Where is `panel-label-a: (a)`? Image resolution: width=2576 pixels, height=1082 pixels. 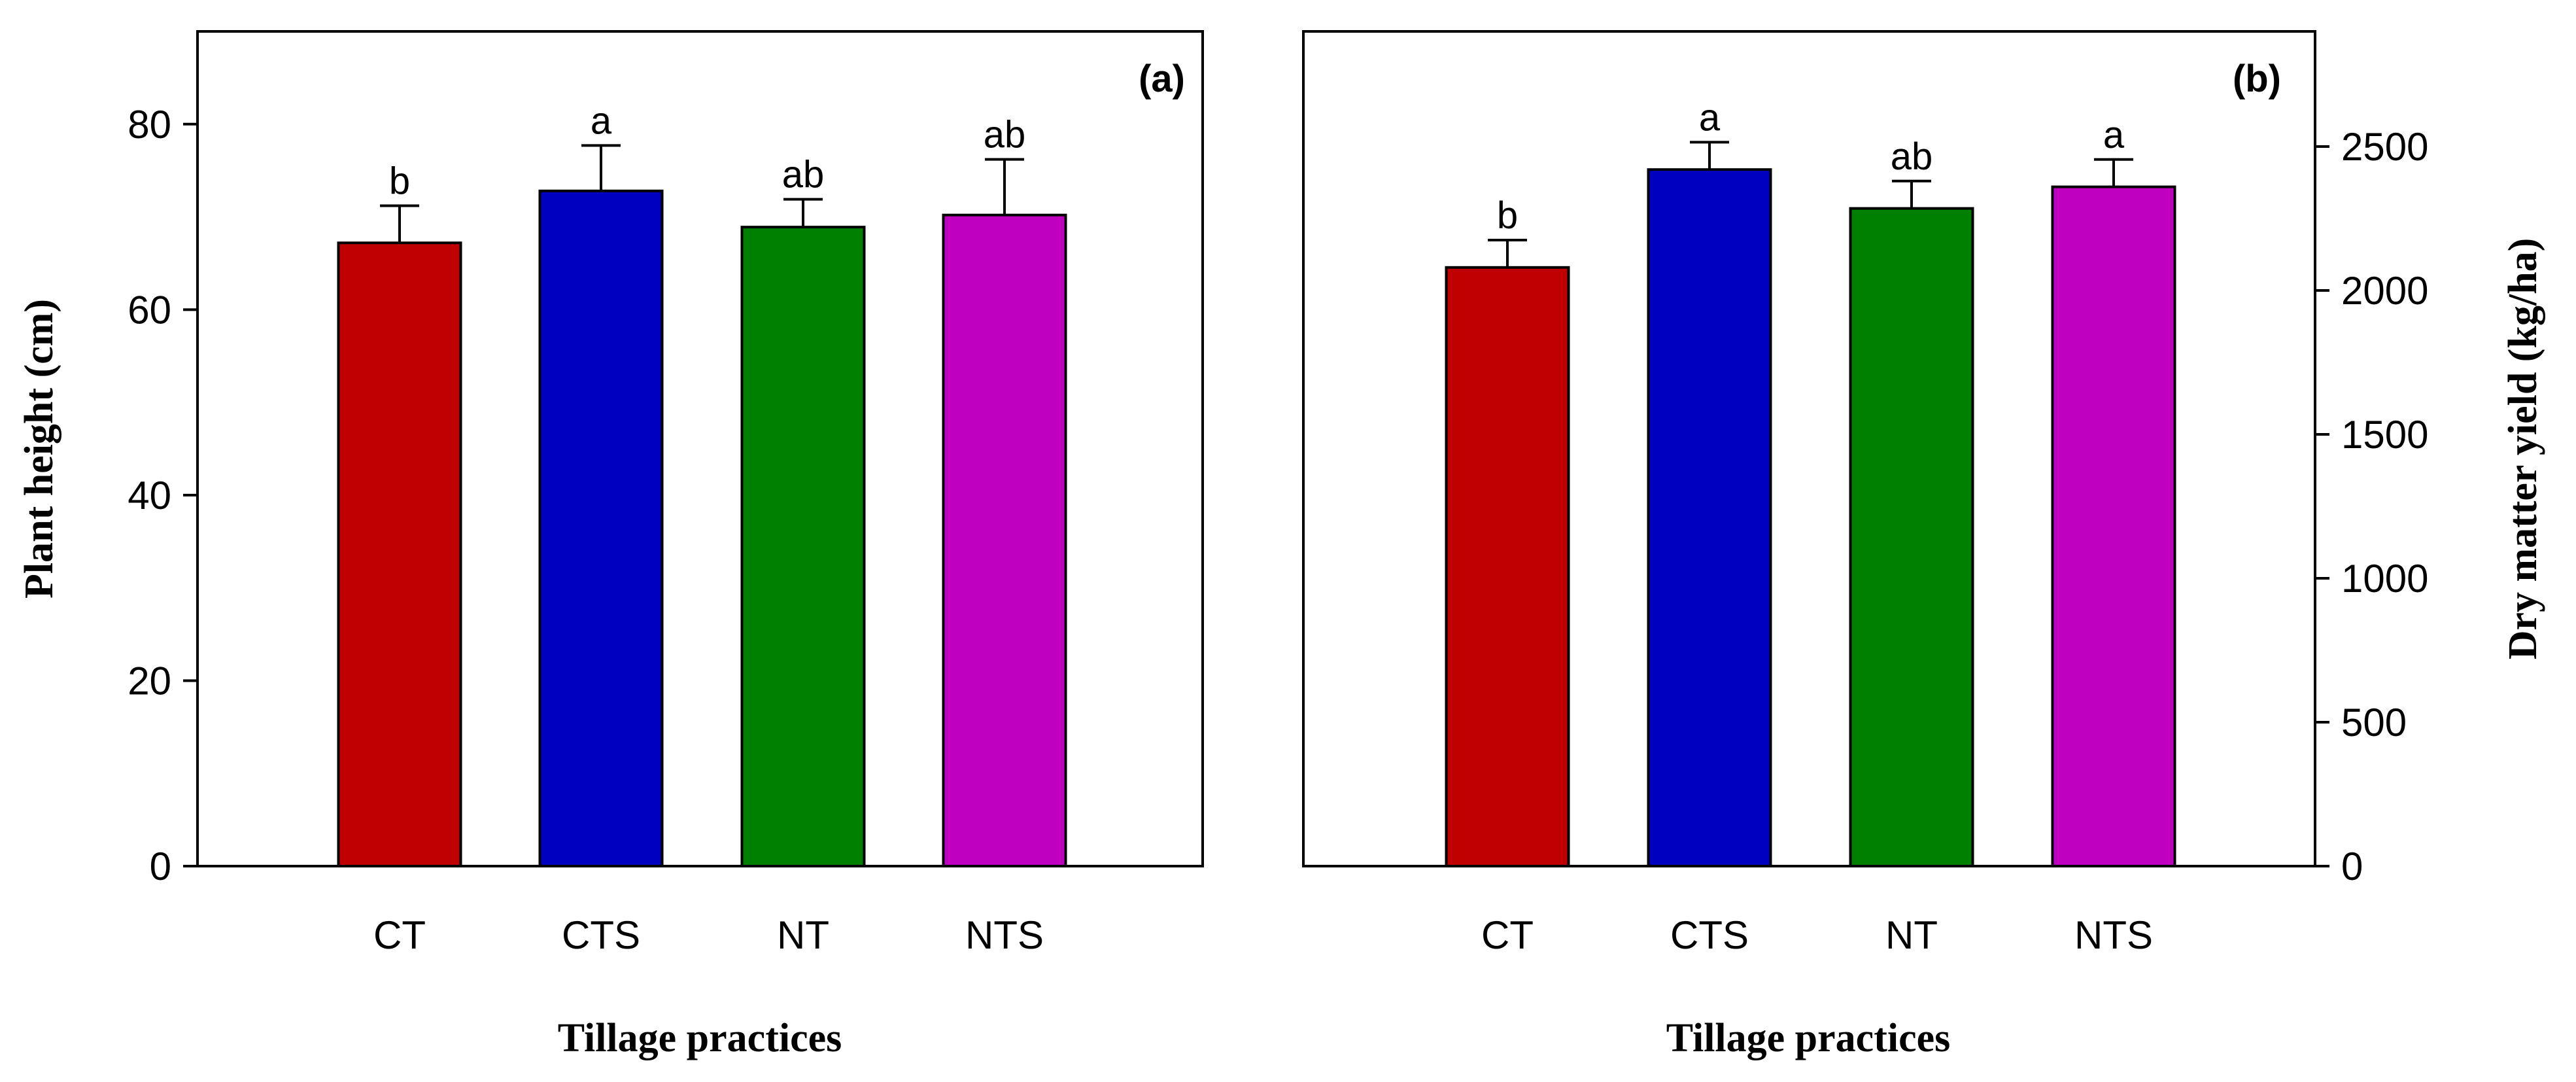
panel-label-a: (a) is located at coordinates (1162, 79).